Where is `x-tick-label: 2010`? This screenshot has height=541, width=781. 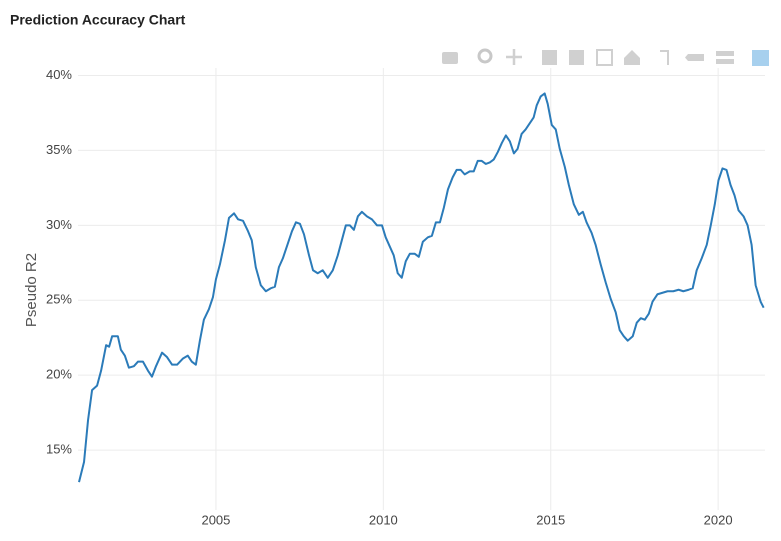
x-tick-label: 2010 is located at coordinates (383, 519).